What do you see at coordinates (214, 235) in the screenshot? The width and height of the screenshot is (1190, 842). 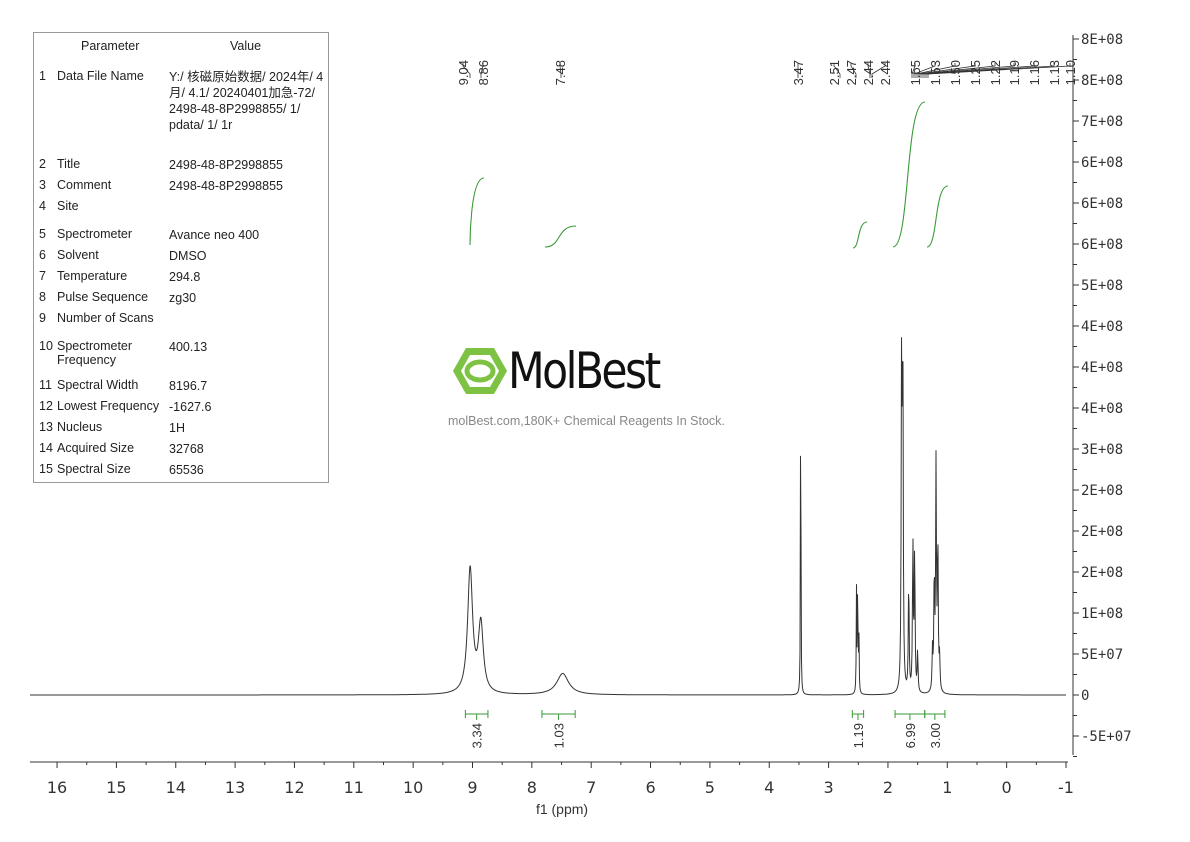 I see `row-value: Avance neo 400` at bounding box center [214, 235].